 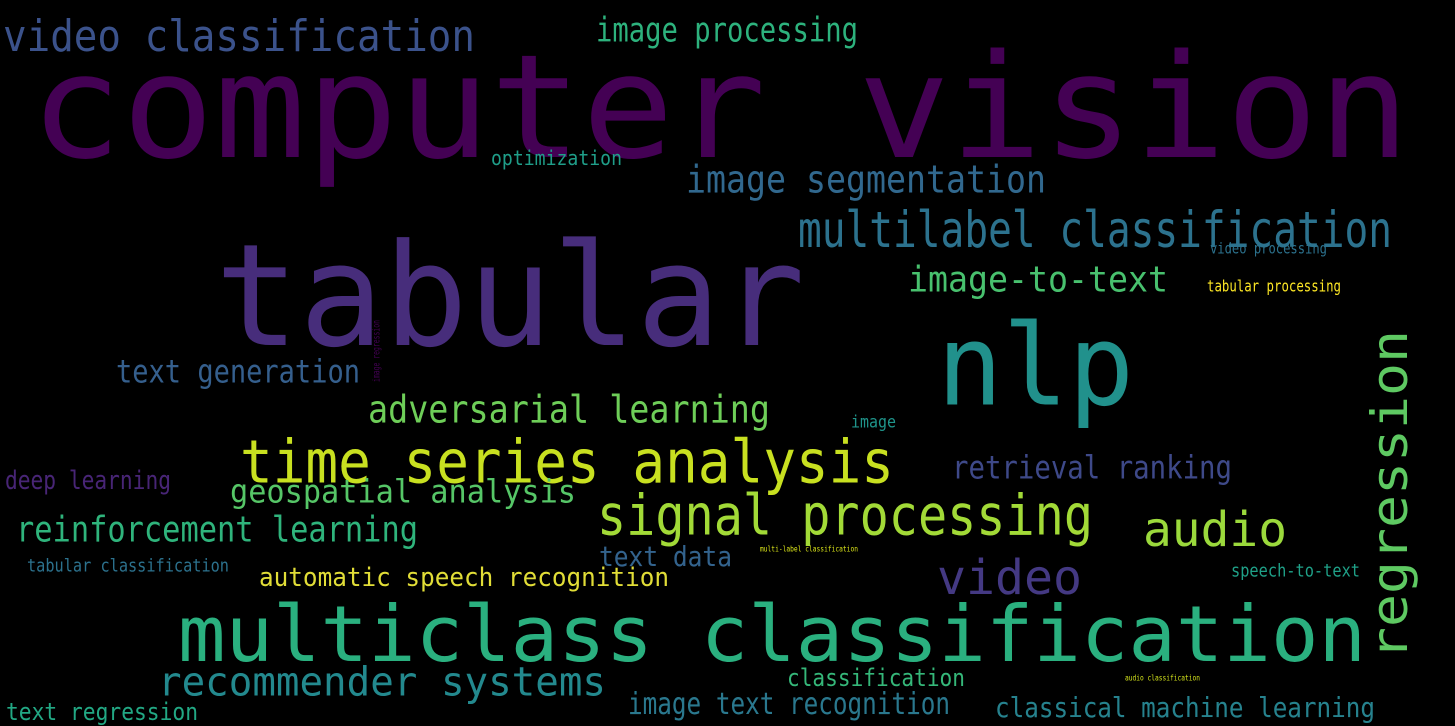 What do you see at coordinates (382, 681) in the screenshot?
I see `word-recommender-systems: recommender systems` at bounding box center [382, 681].